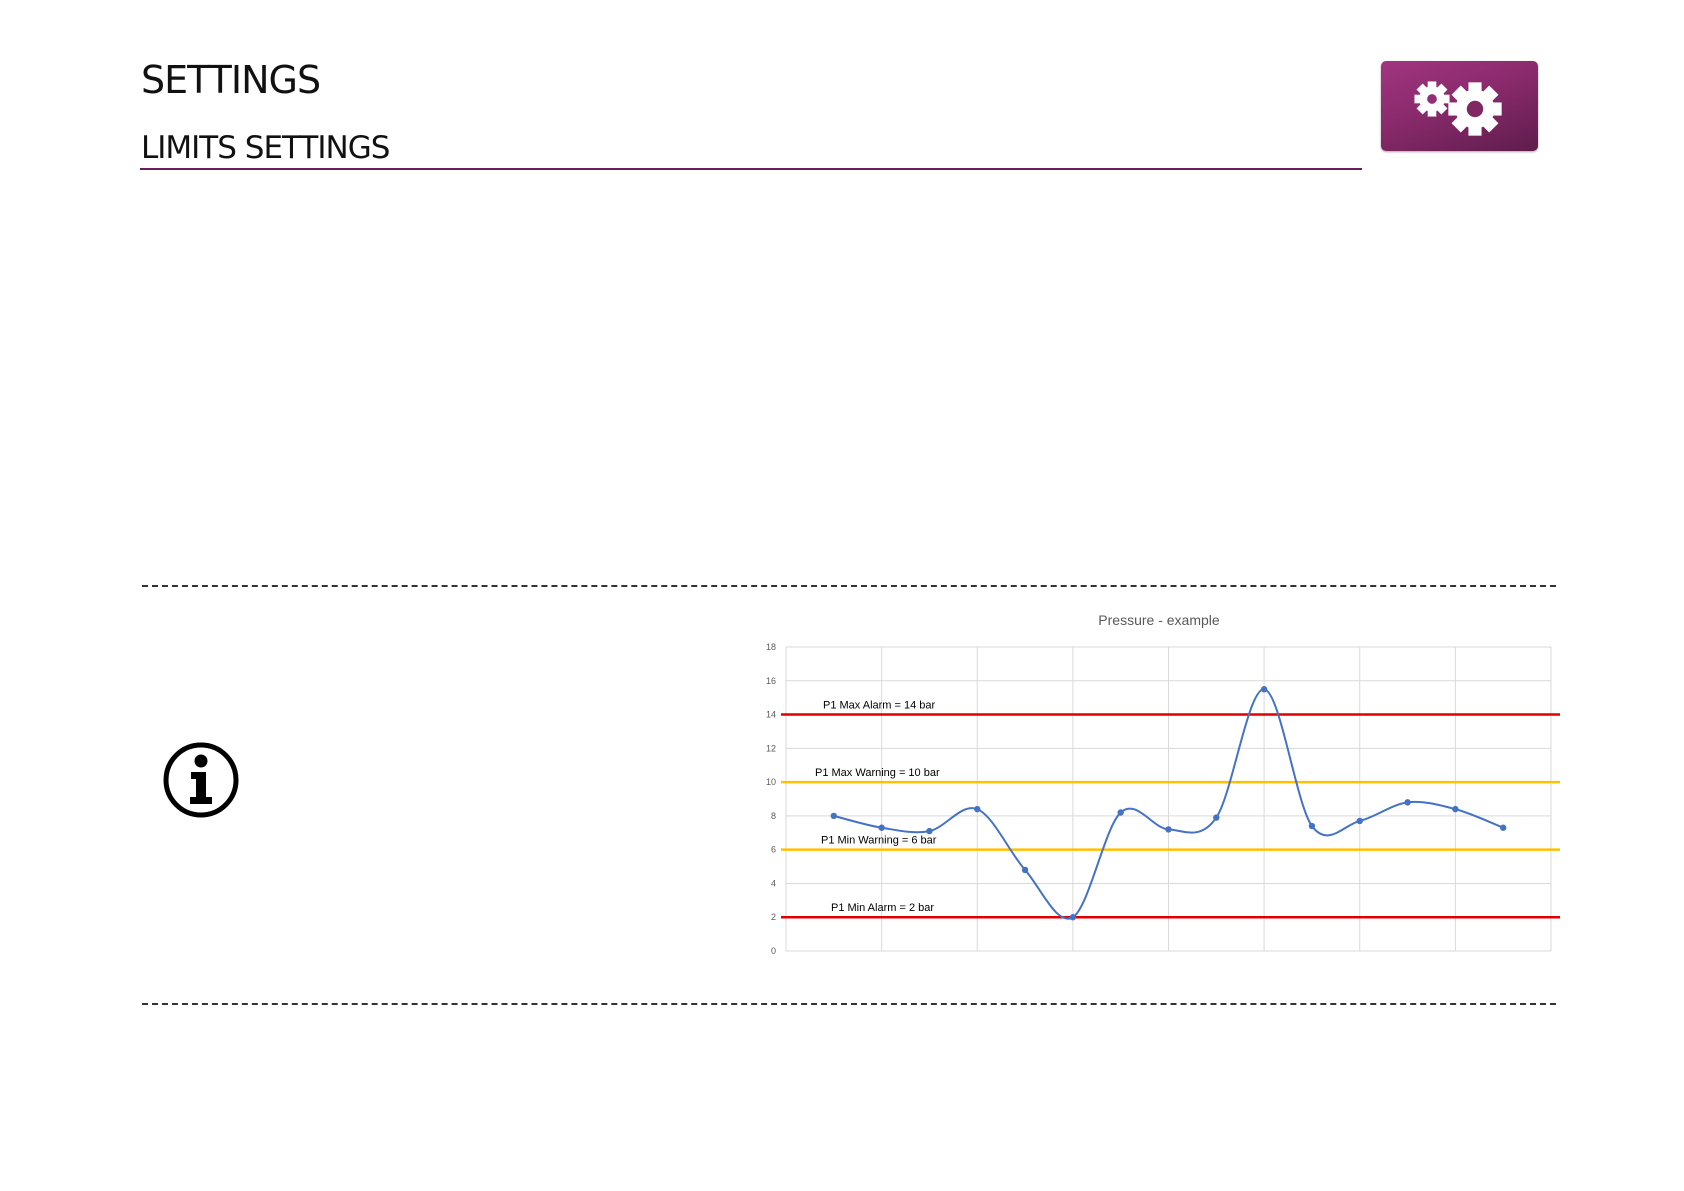 This screenshot has width=1684, height=1191. I want to click on y-tick-label: 6, so click(773, 850).